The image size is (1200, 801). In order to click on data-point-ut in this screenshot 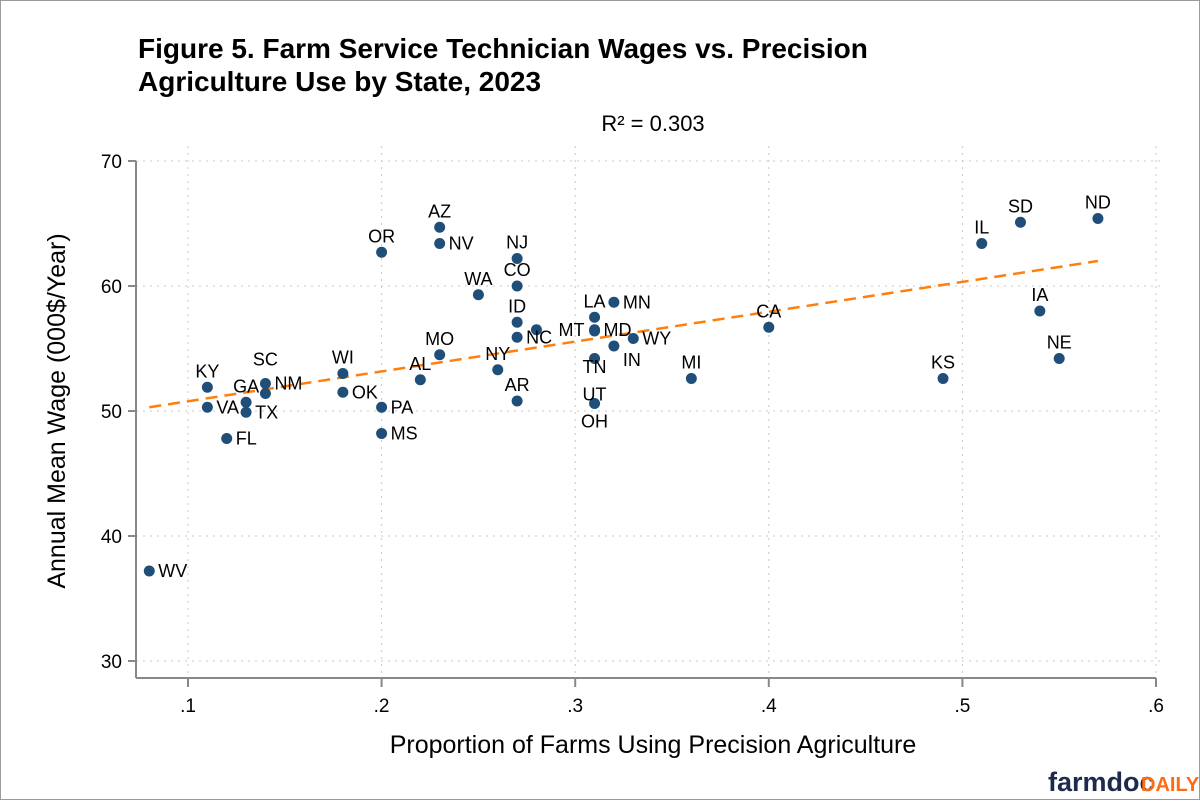, I will do `click(595, 358)`.